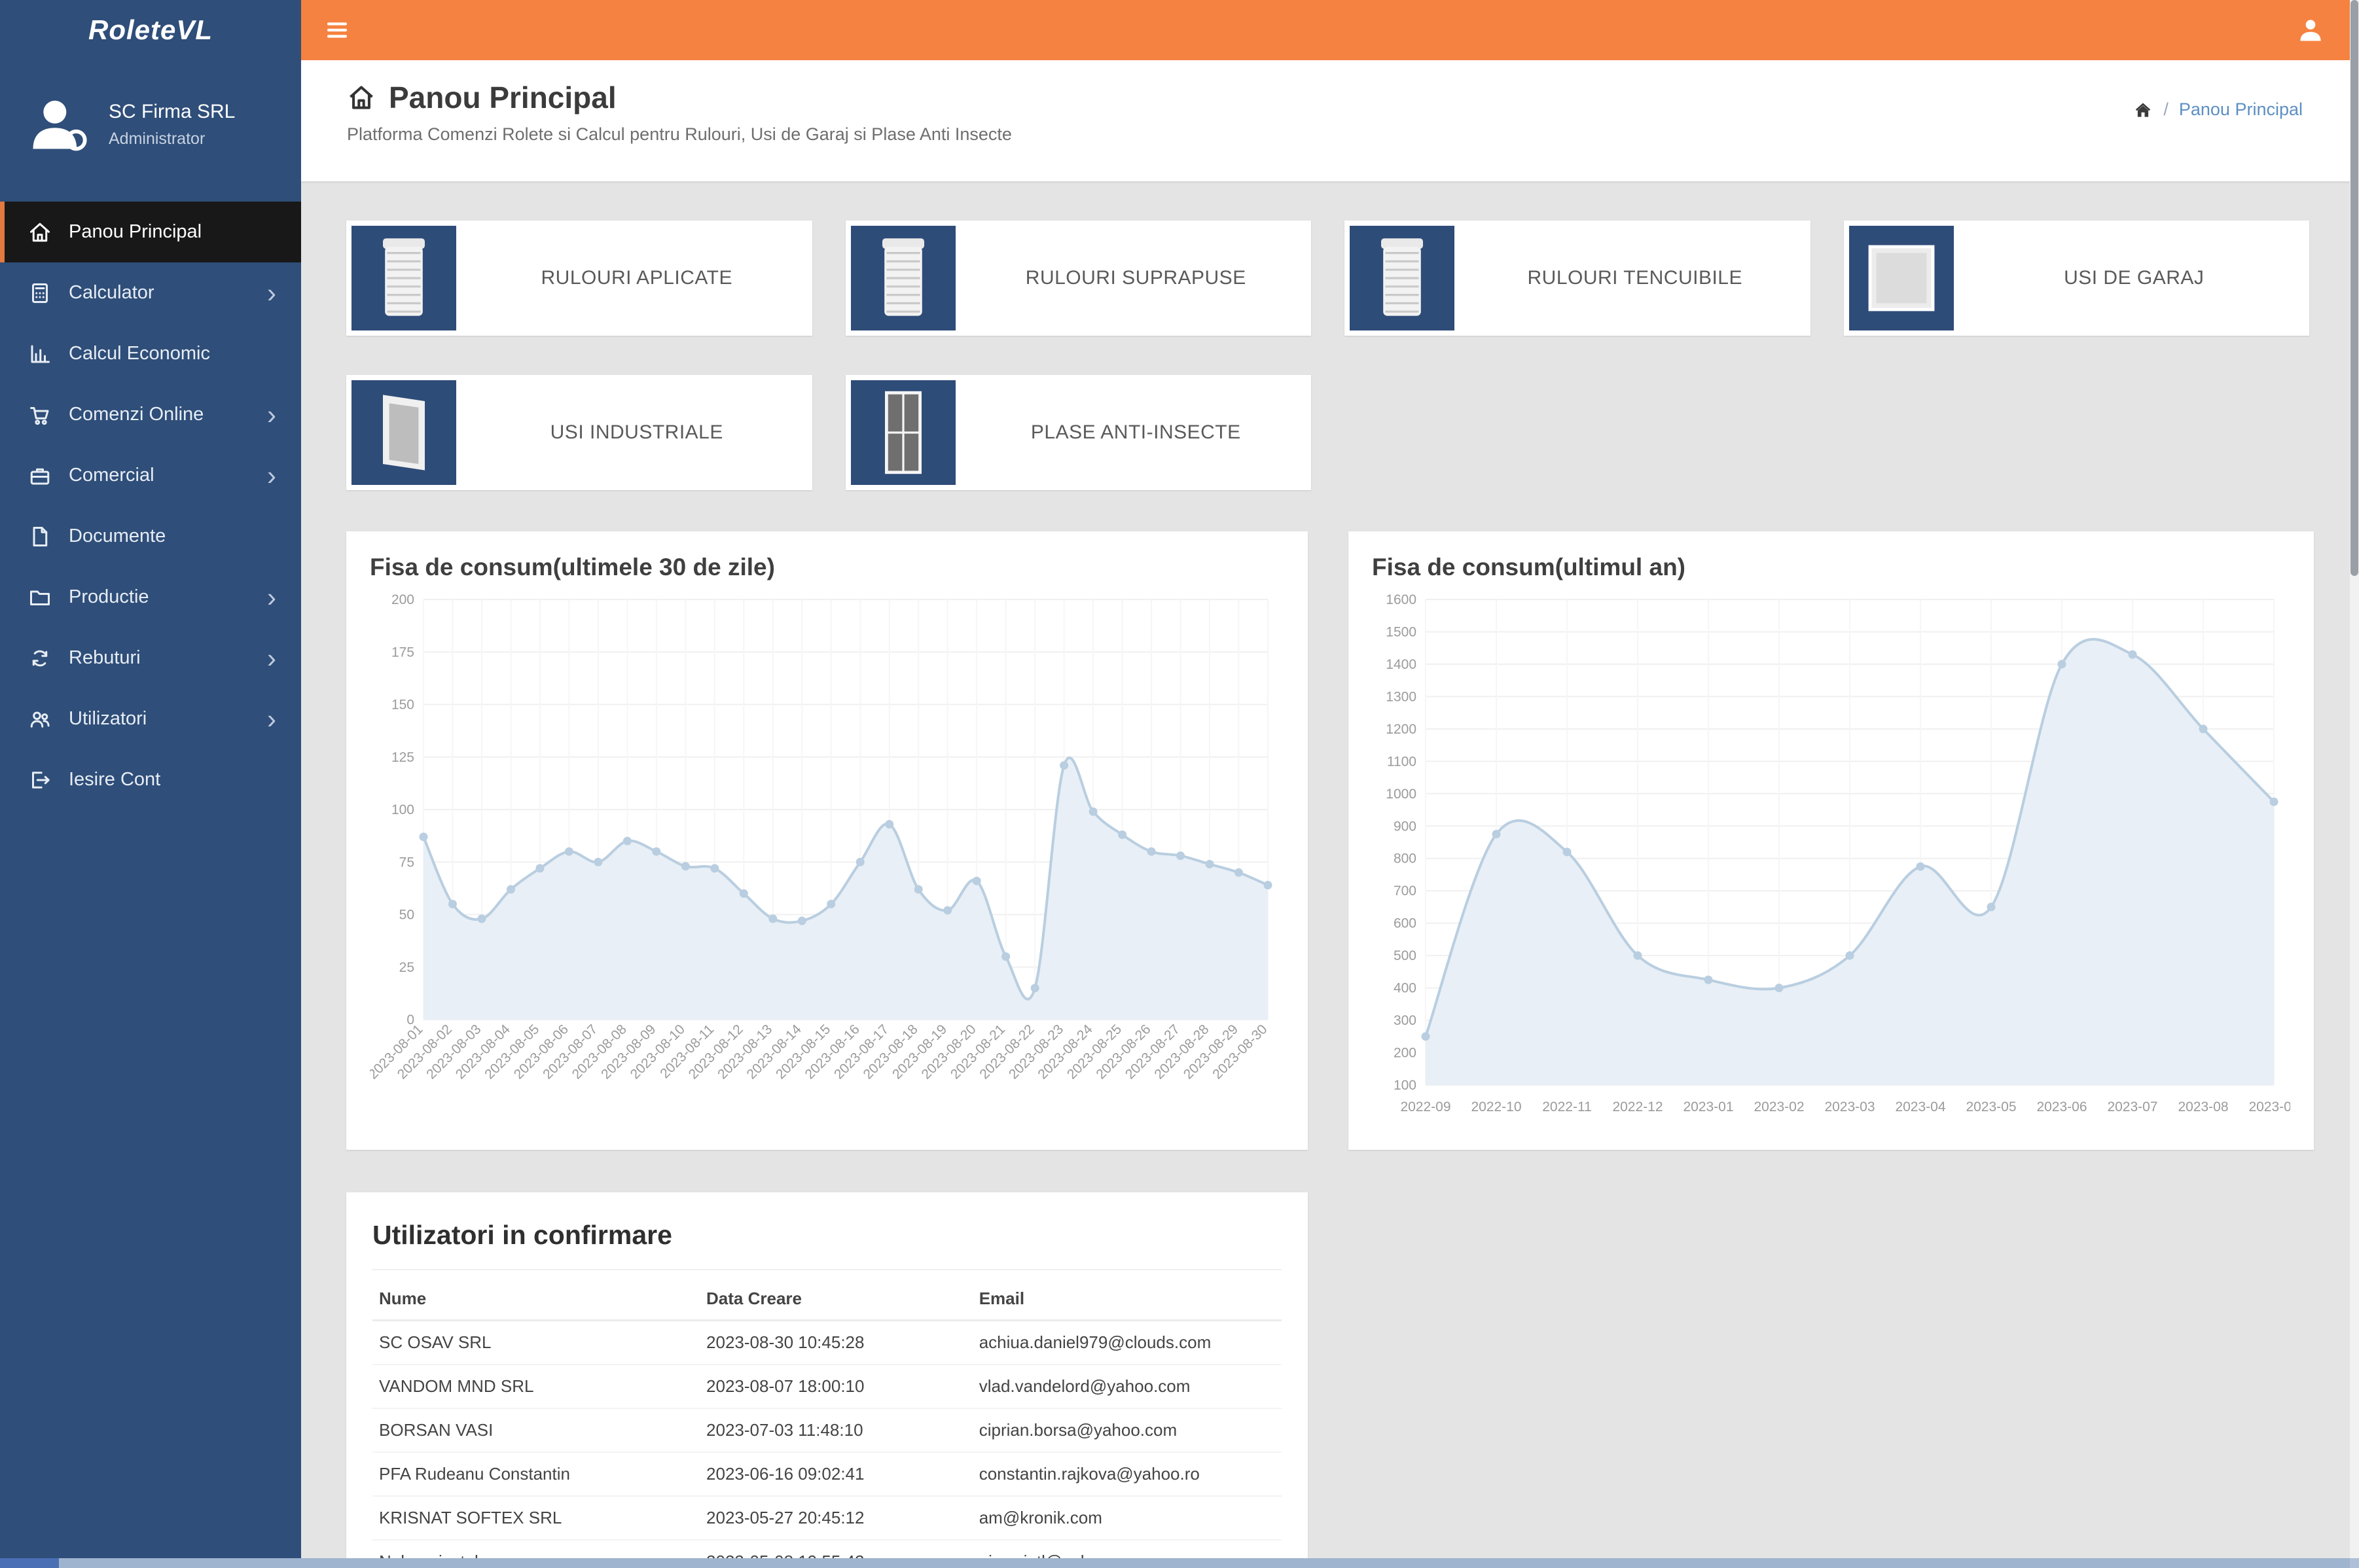  What do you see at coordinates (150, 598) in the screenshot?
I see `sidebar-item-productie: Productie ›` at bounding box center [150, 598].